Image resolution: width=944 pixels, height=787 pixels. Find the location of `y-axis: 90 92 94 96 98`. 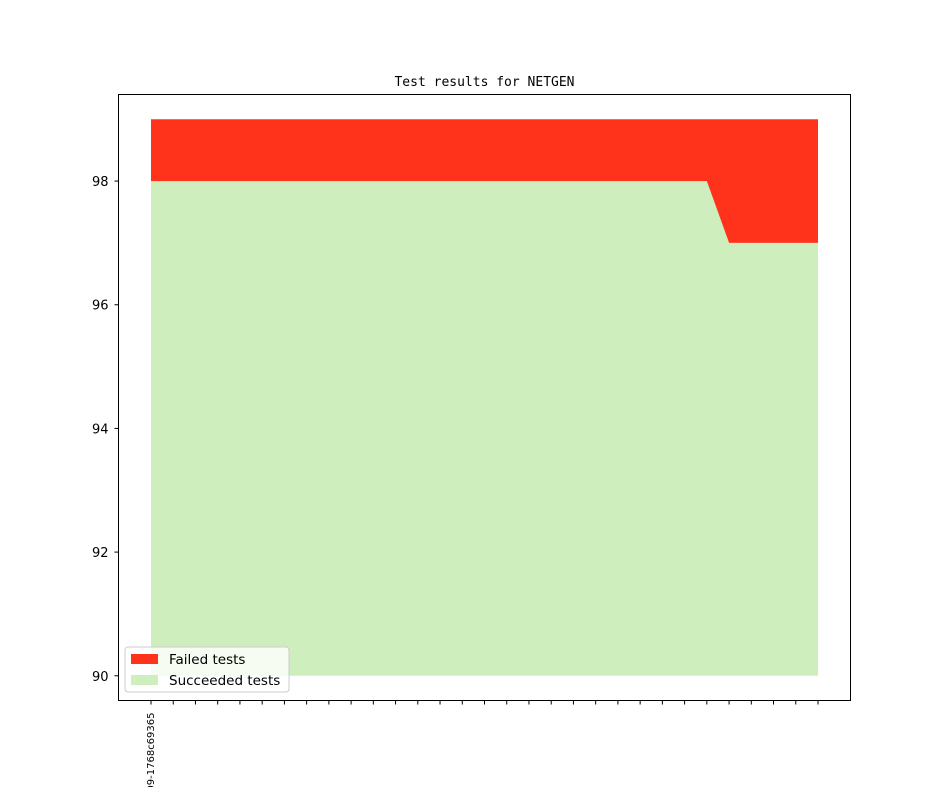

y-axis: 90 92 94 96 98 is located at coordinates (105, 430).